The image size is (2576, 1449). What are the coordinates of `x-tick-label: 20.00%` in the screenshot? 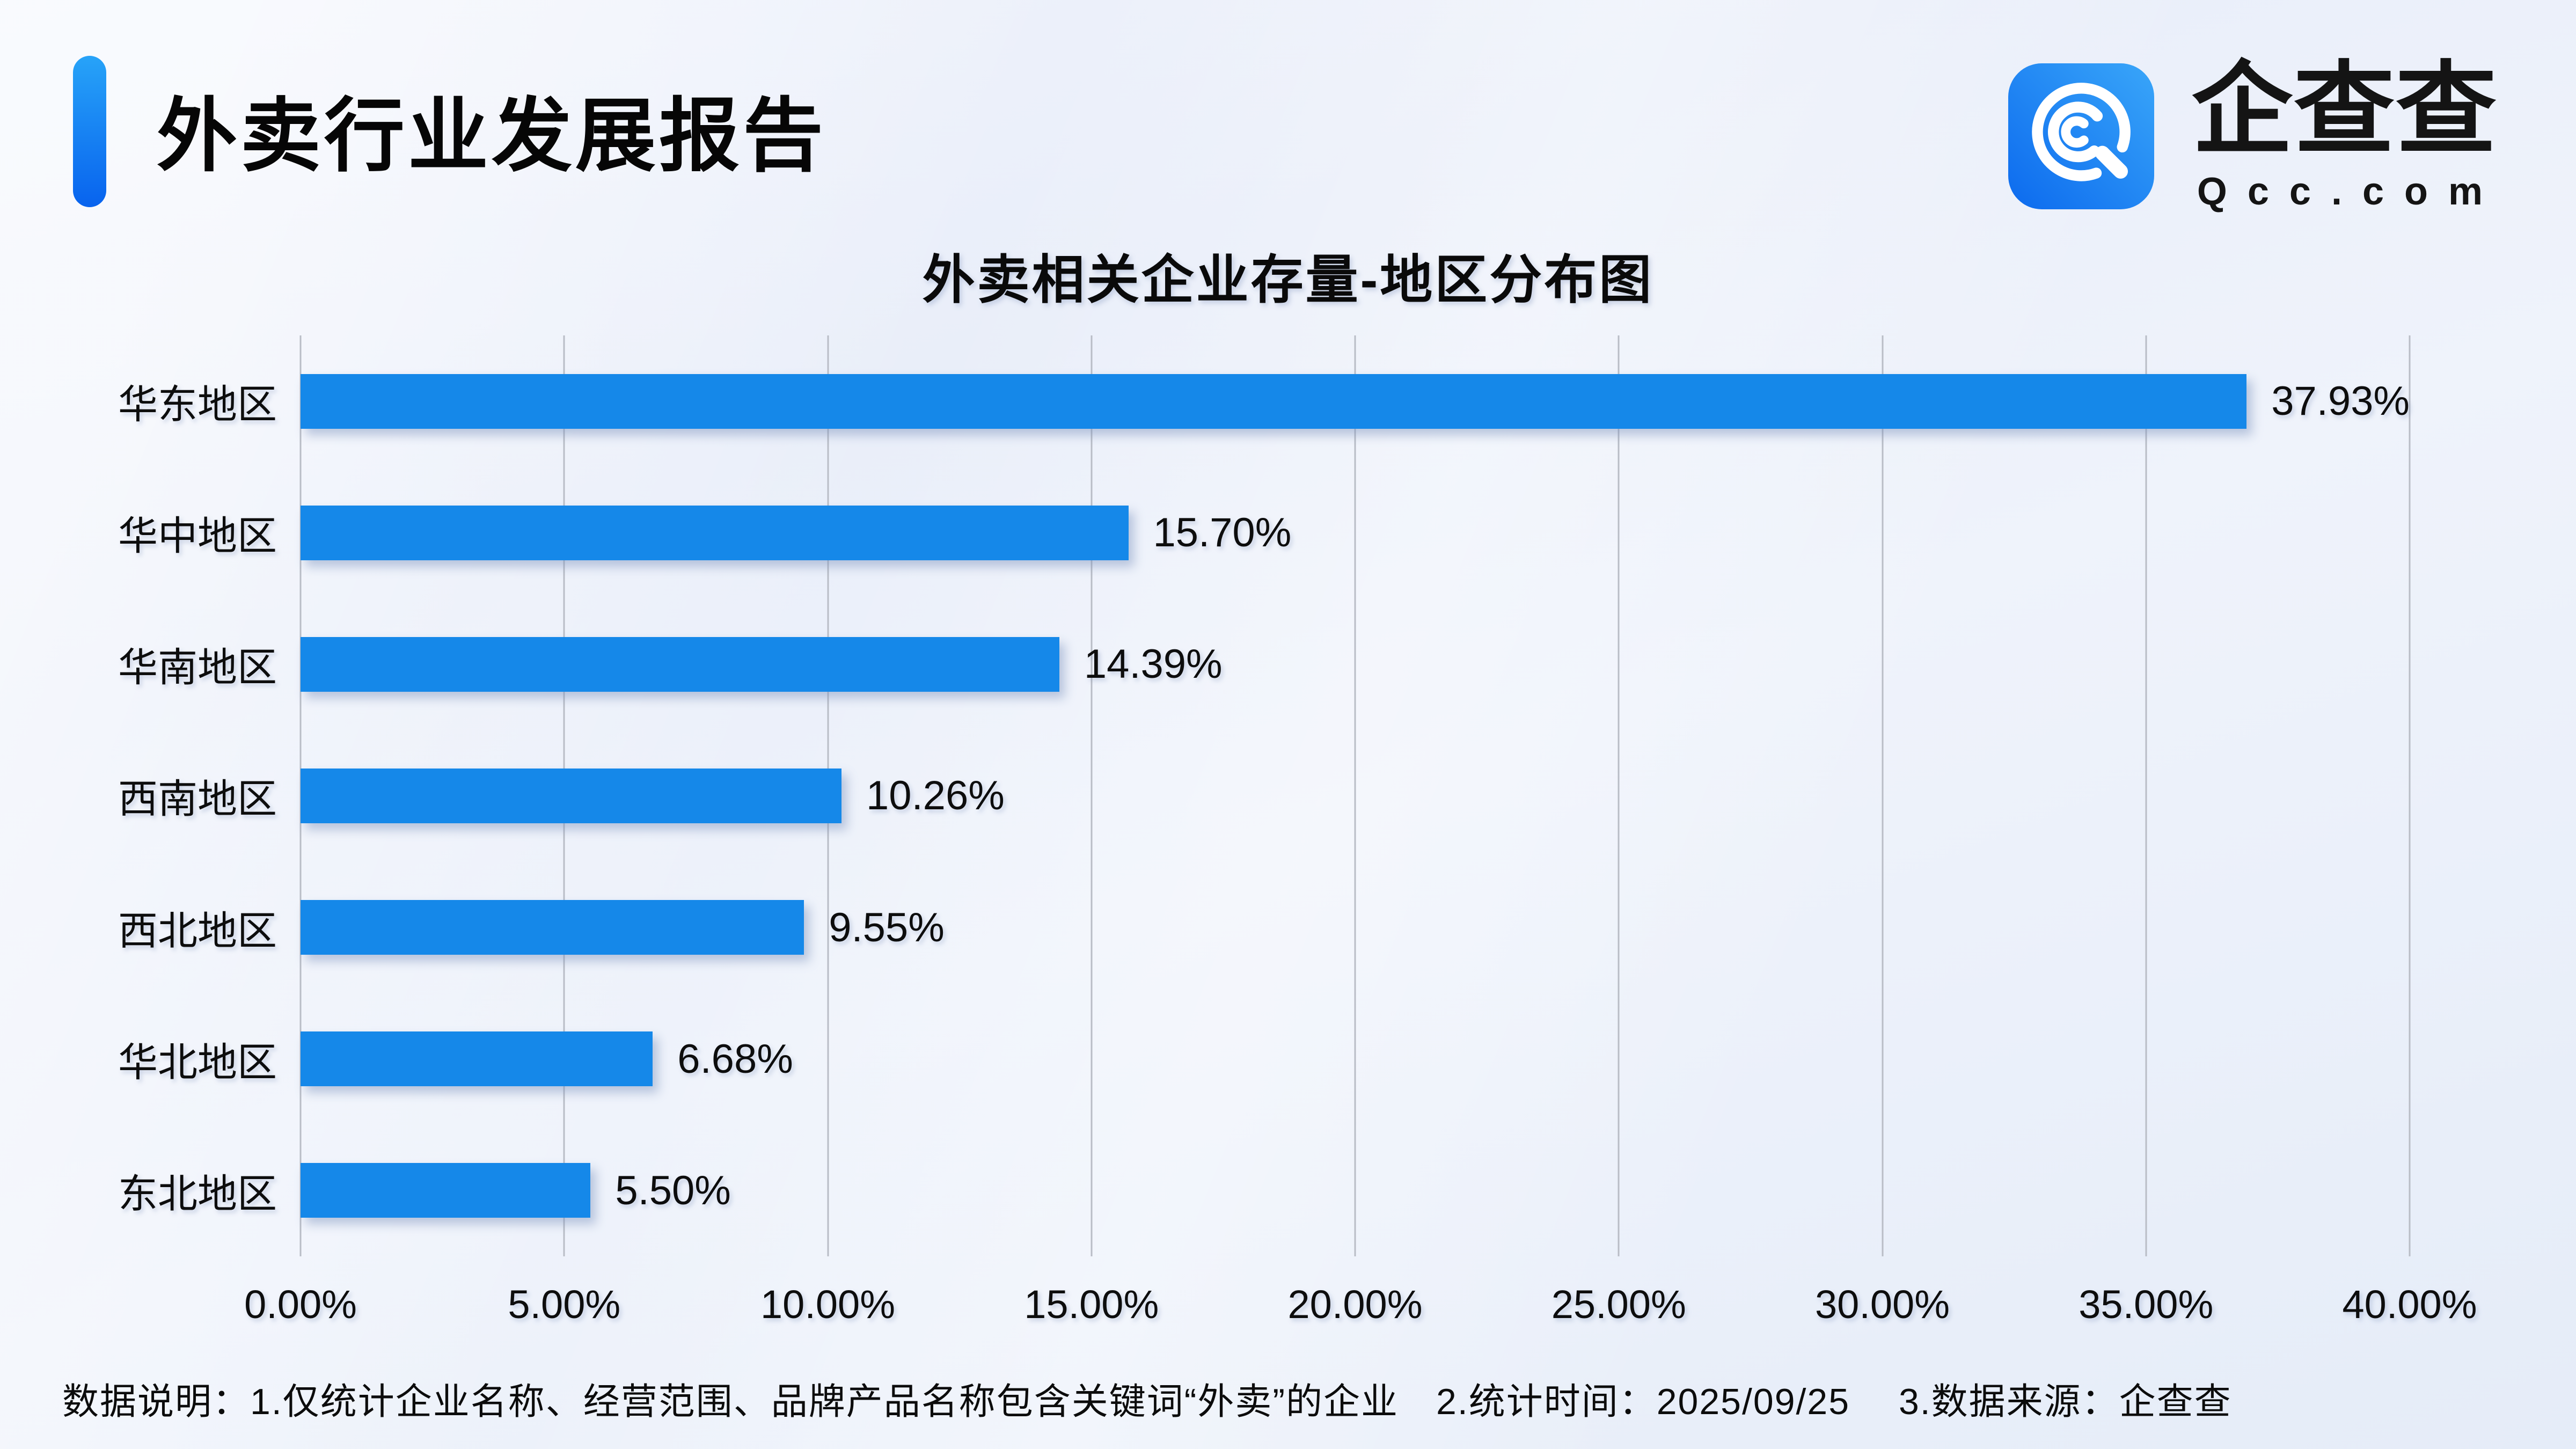 It's located at (1355, 1304).